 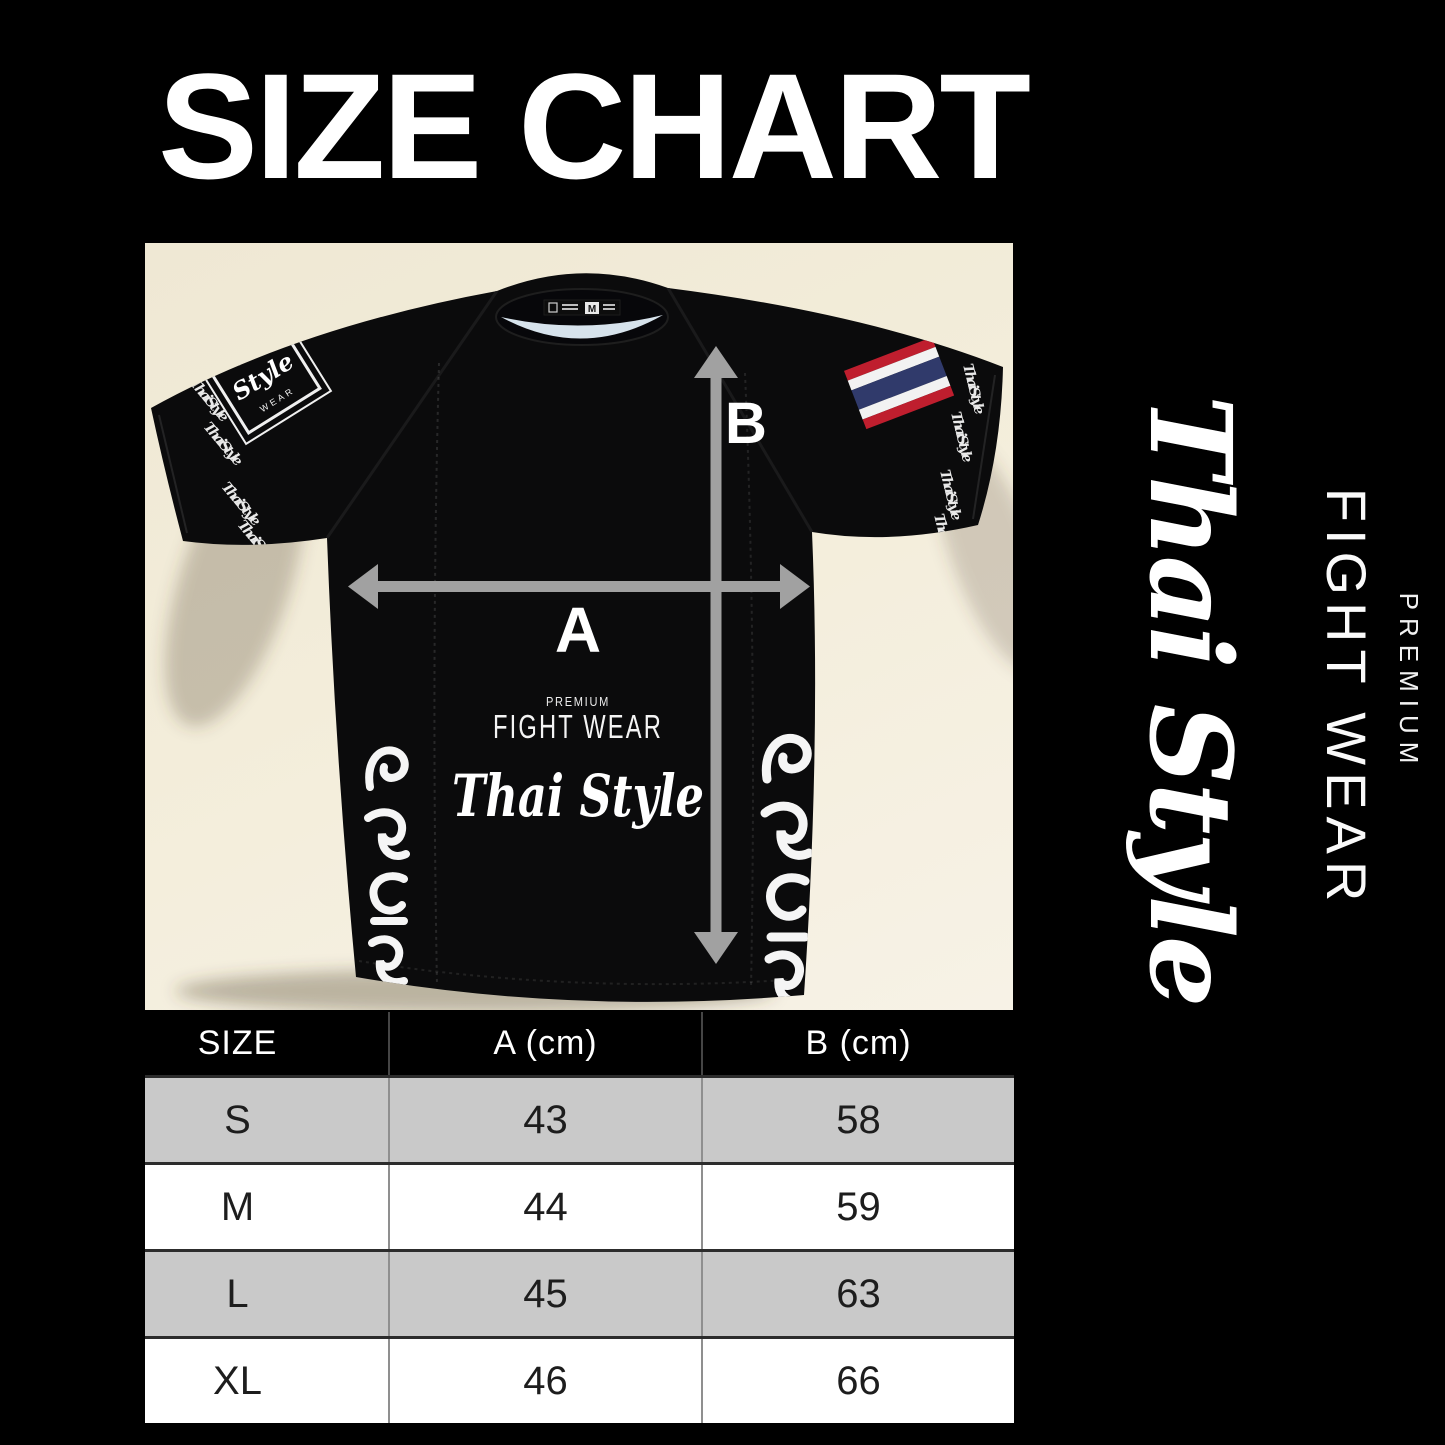 I want to click on a-cell: 46, so click(x=544, y=1381).